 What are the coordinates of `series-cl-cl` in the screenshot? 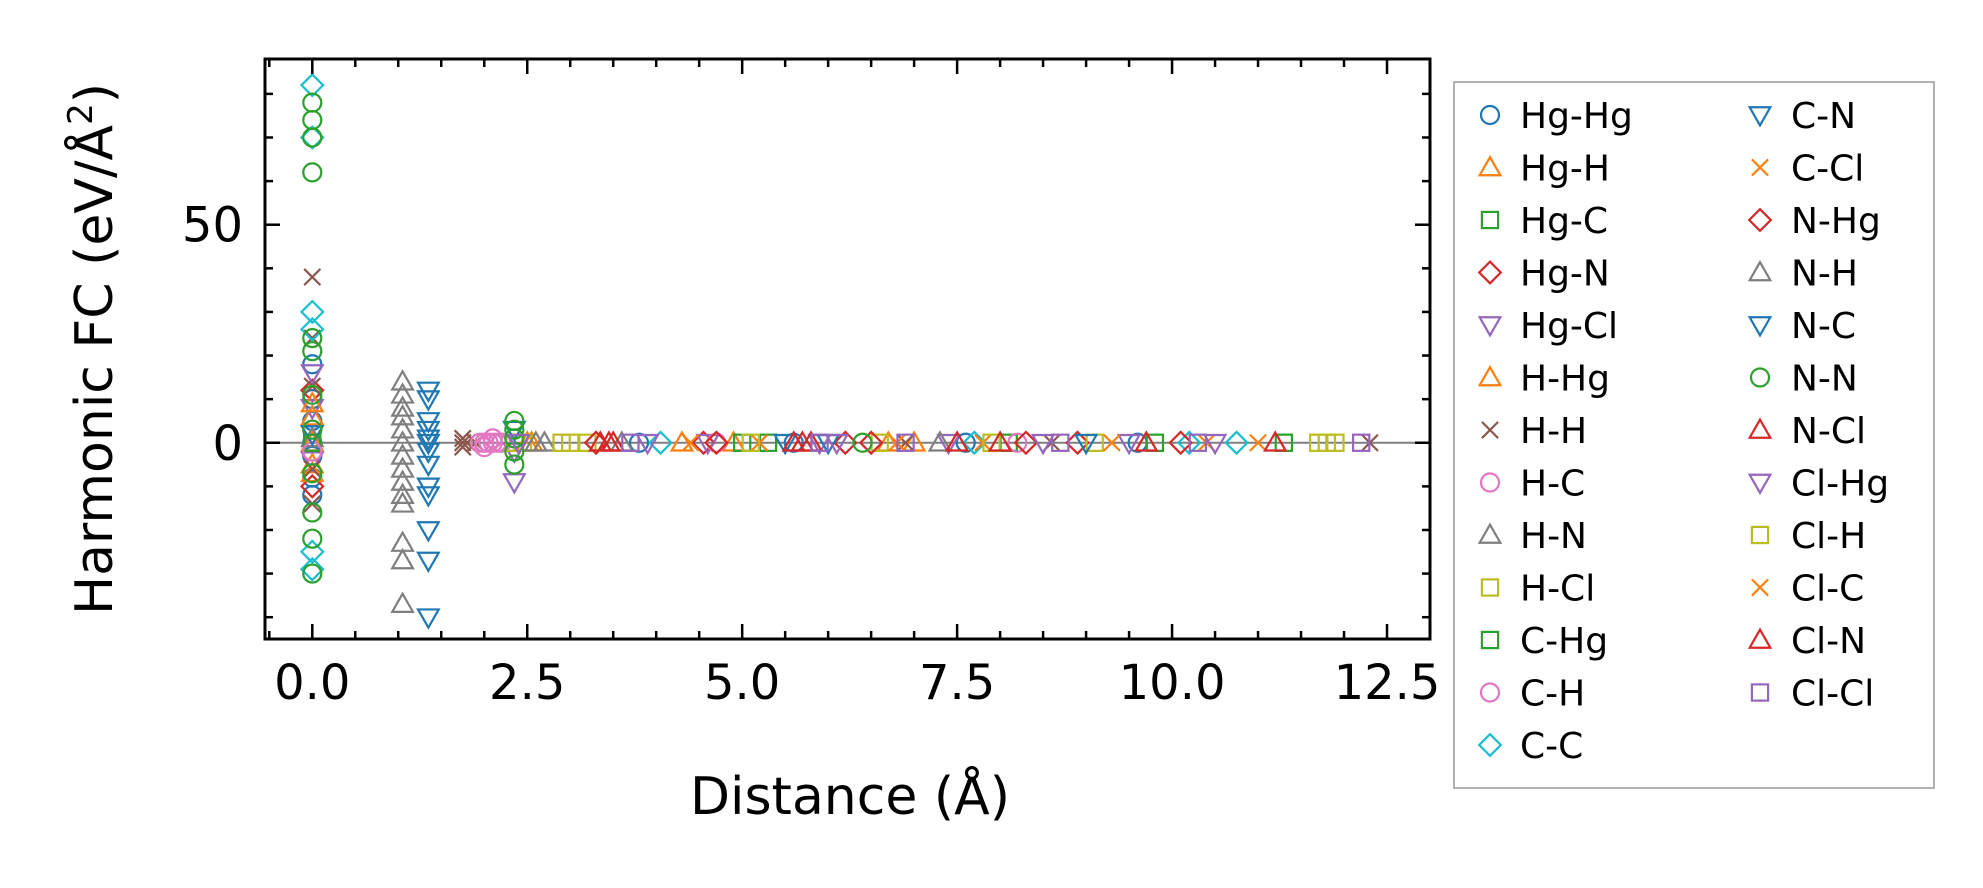 It's located at (996, 442).